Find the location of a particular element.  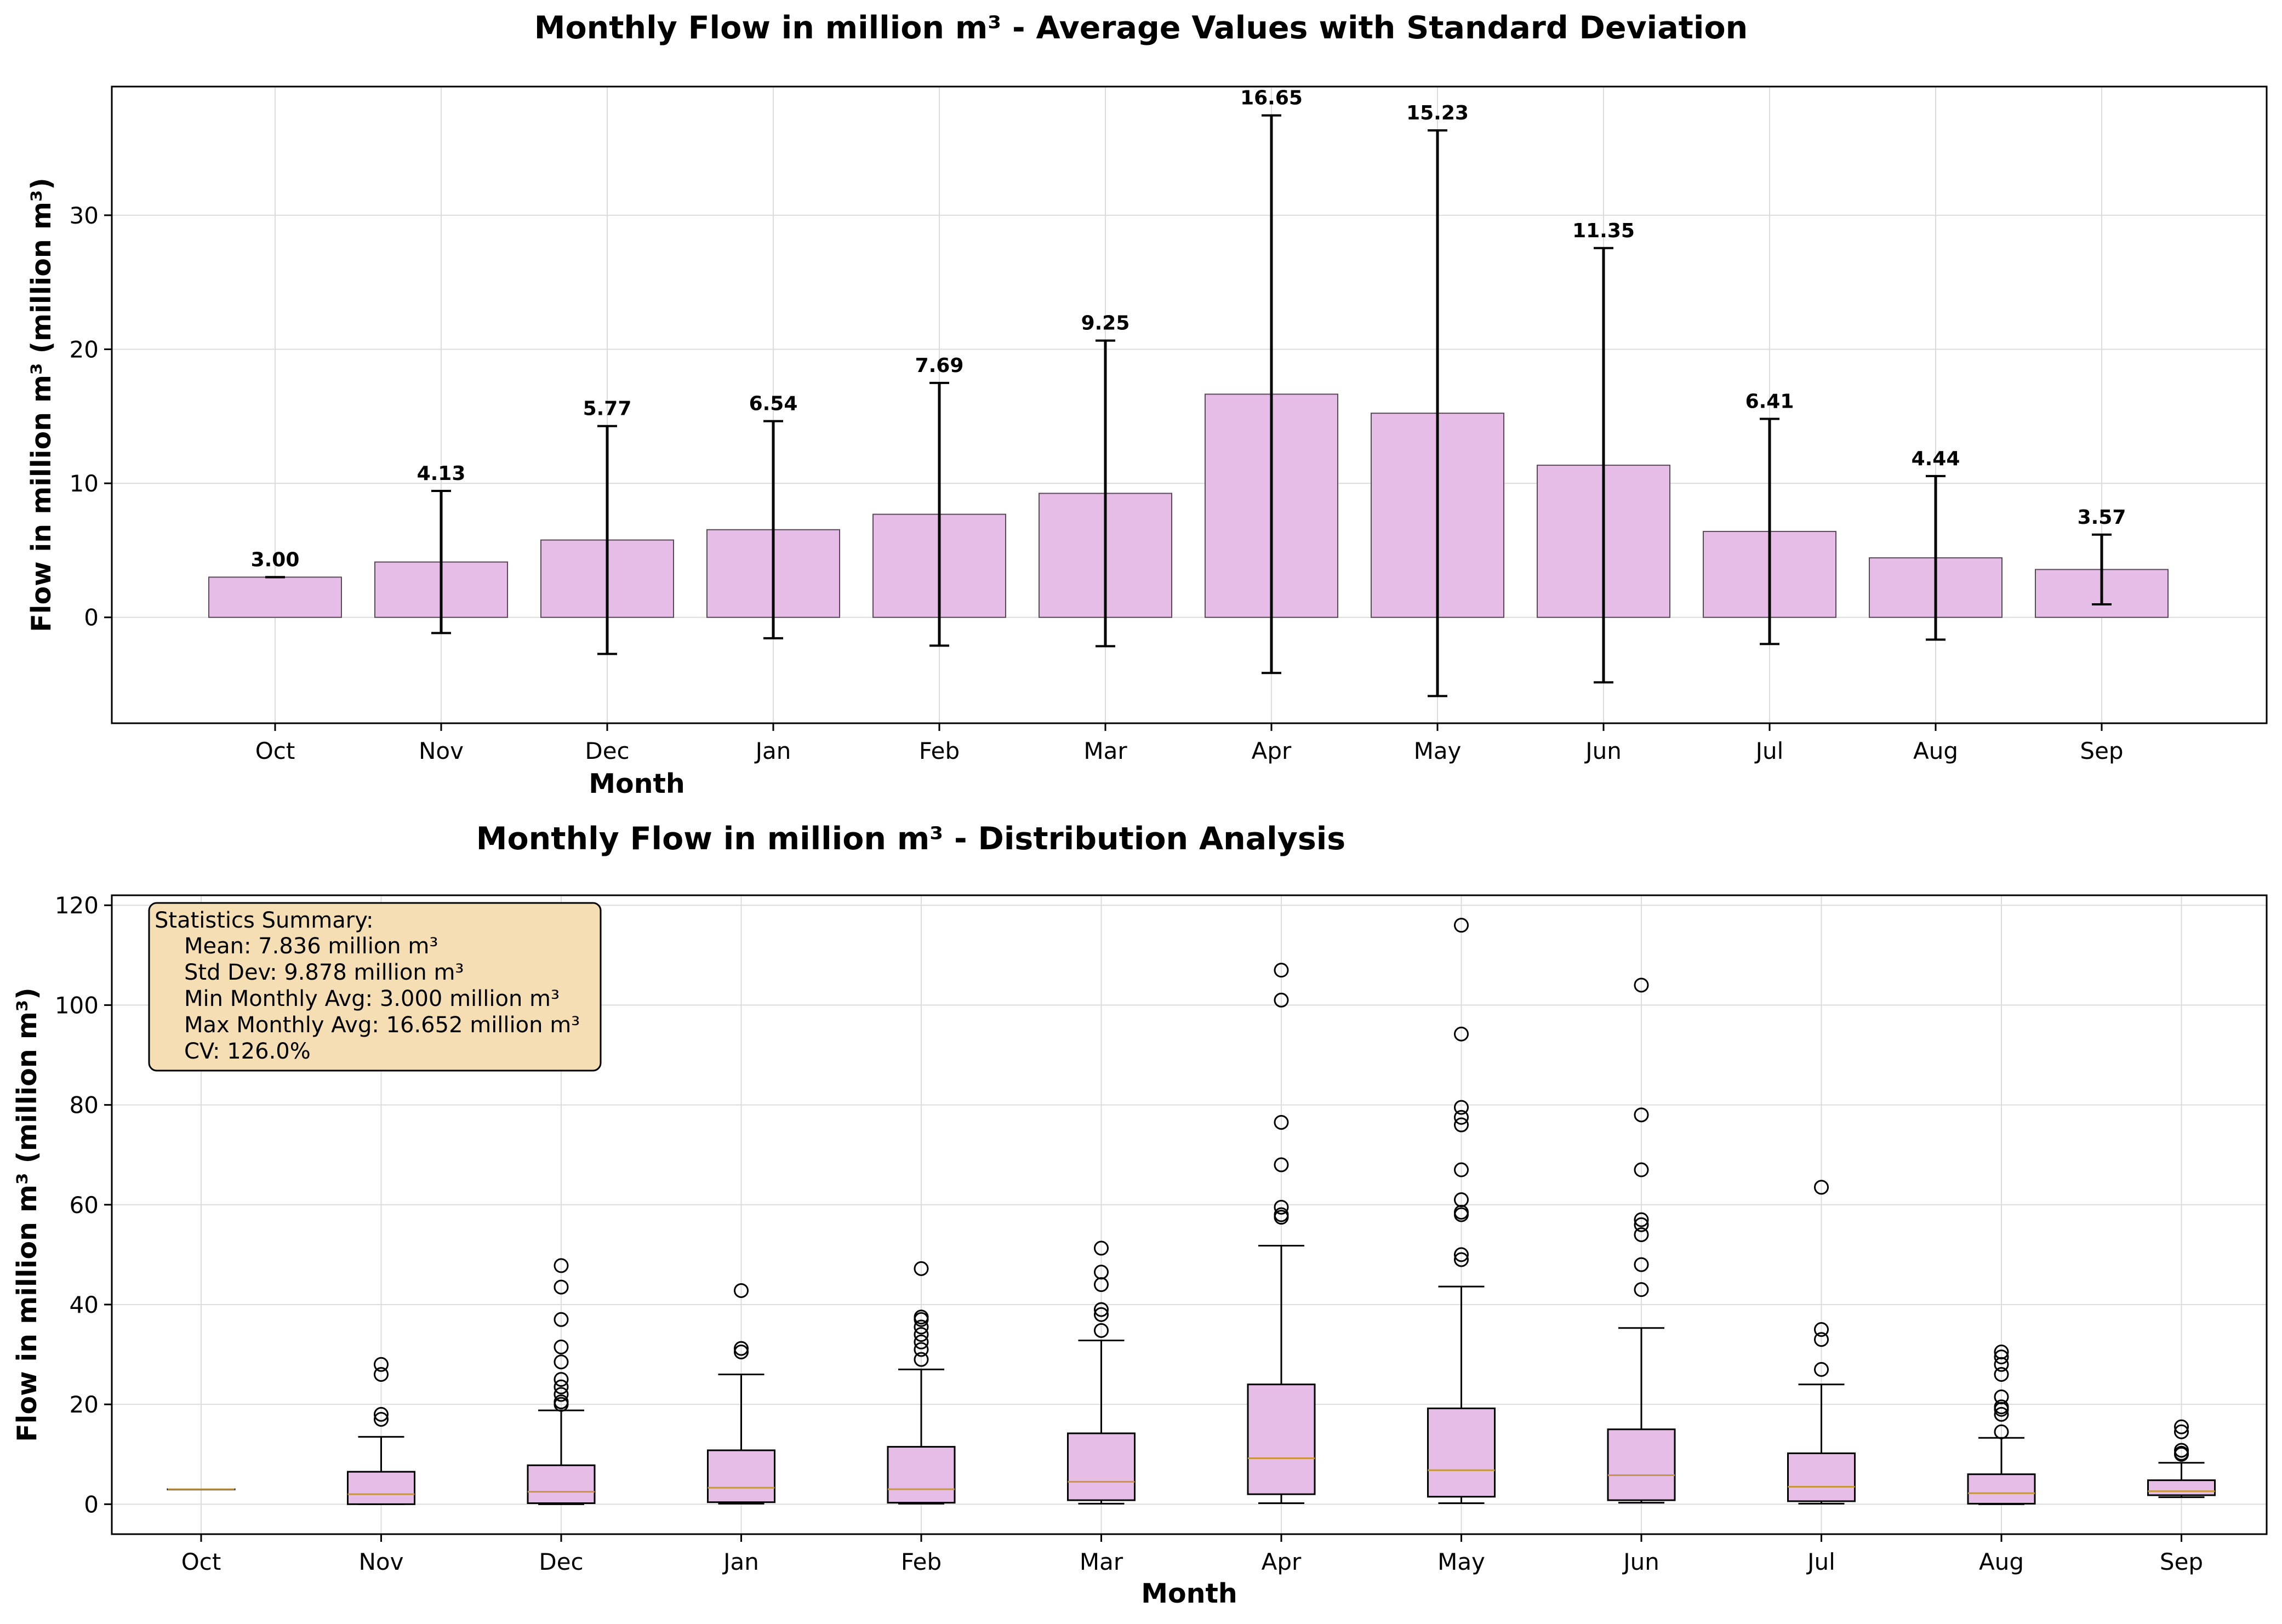

bar-x-tick-label: Aug is located at coordinates (1935, 750).